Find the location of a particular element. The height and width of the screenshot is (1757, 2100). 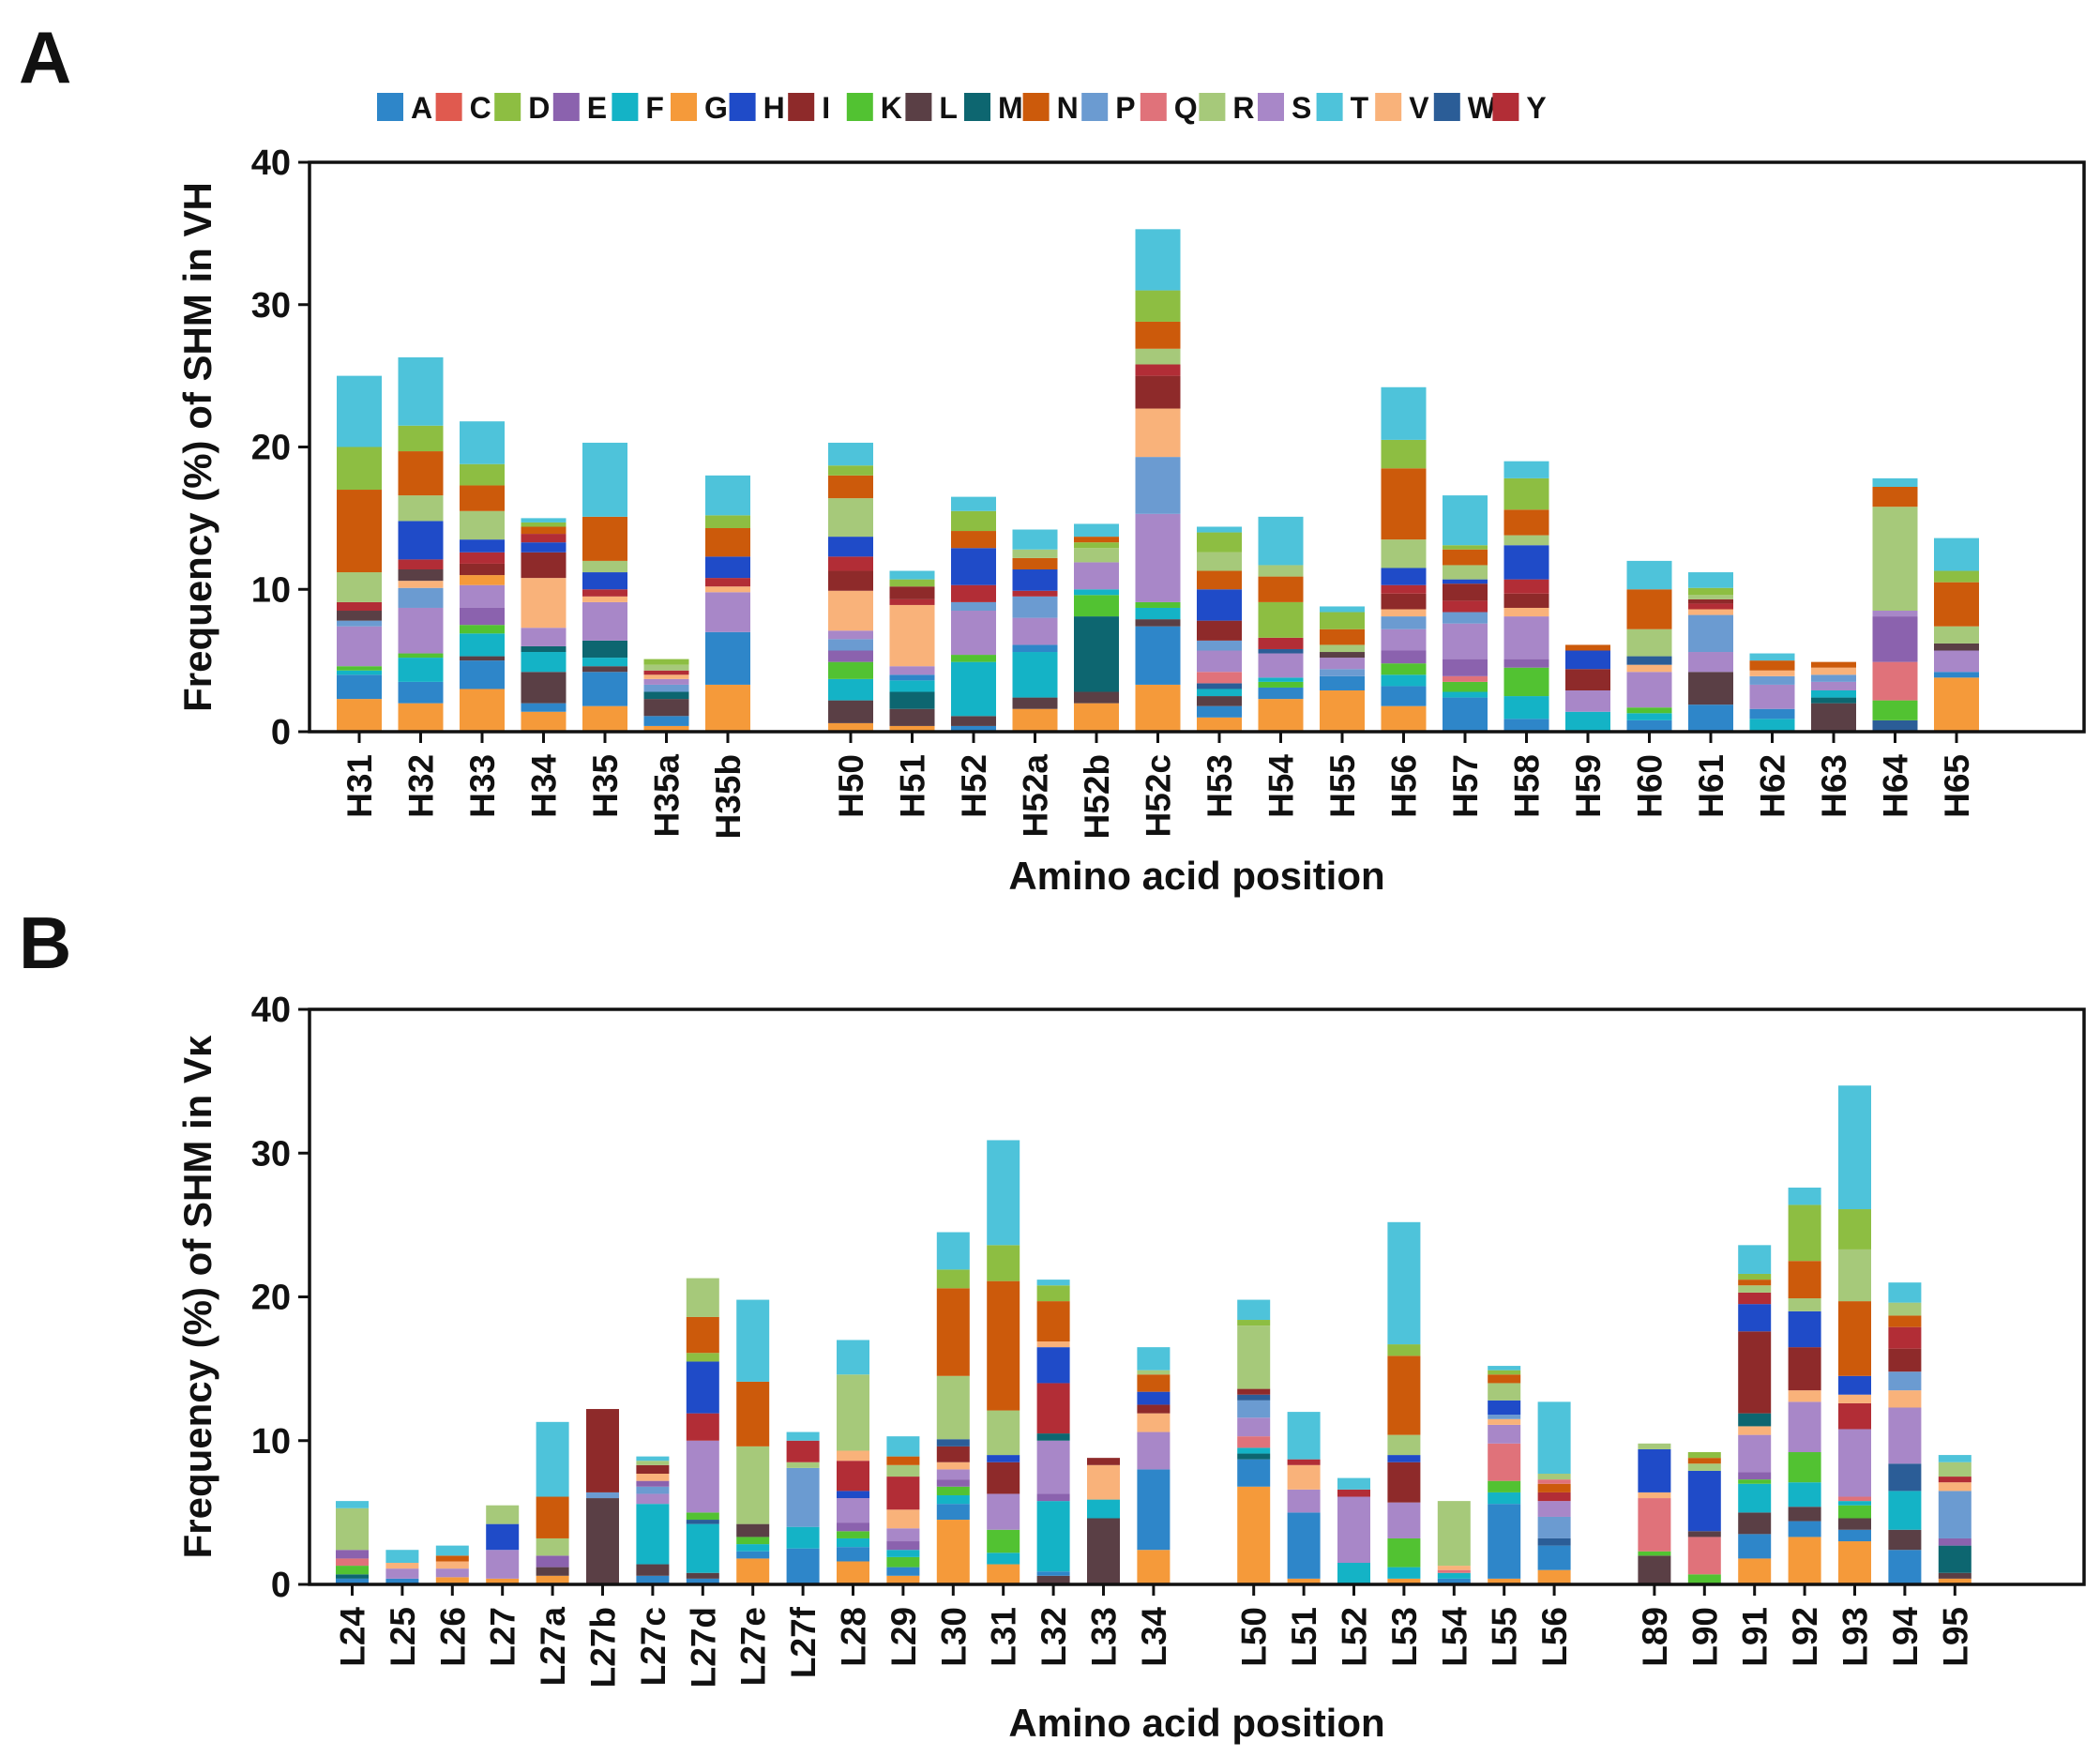

legend-swatch-y is located at coordinates (1505, 107).